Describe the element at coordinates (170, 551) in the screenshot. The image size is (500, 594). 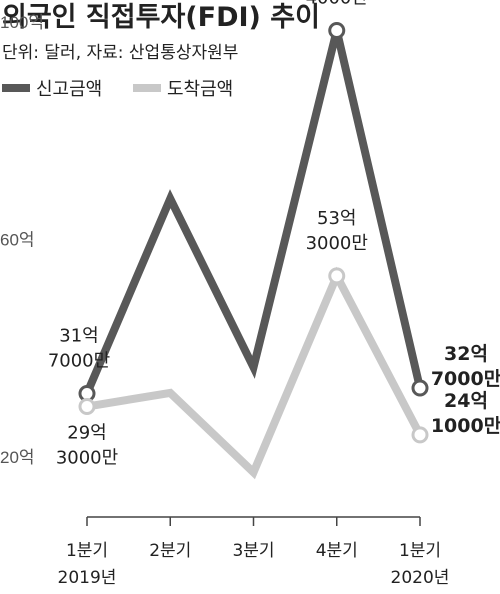
I see `x-tick-label: 2분기` at that location.